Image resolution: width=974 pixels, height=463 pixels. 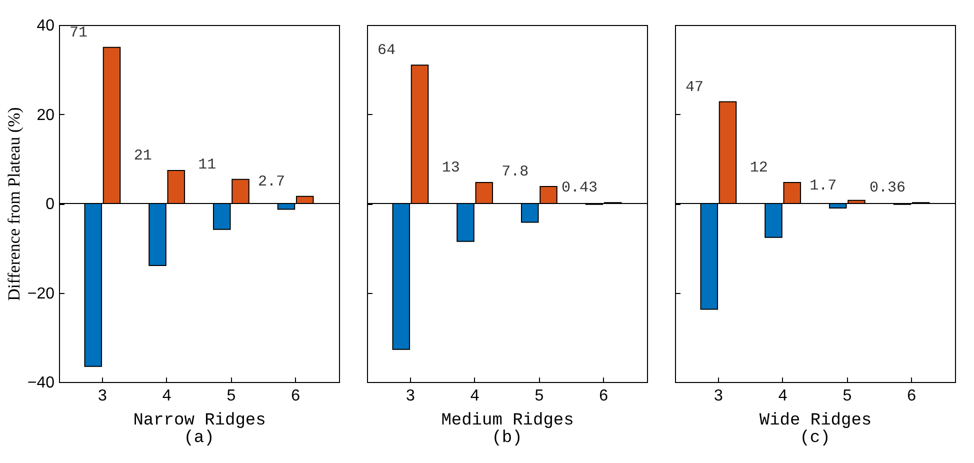 I want to click on y-axis-title: Difference from Plateau (%), so click(x=14, y=204).